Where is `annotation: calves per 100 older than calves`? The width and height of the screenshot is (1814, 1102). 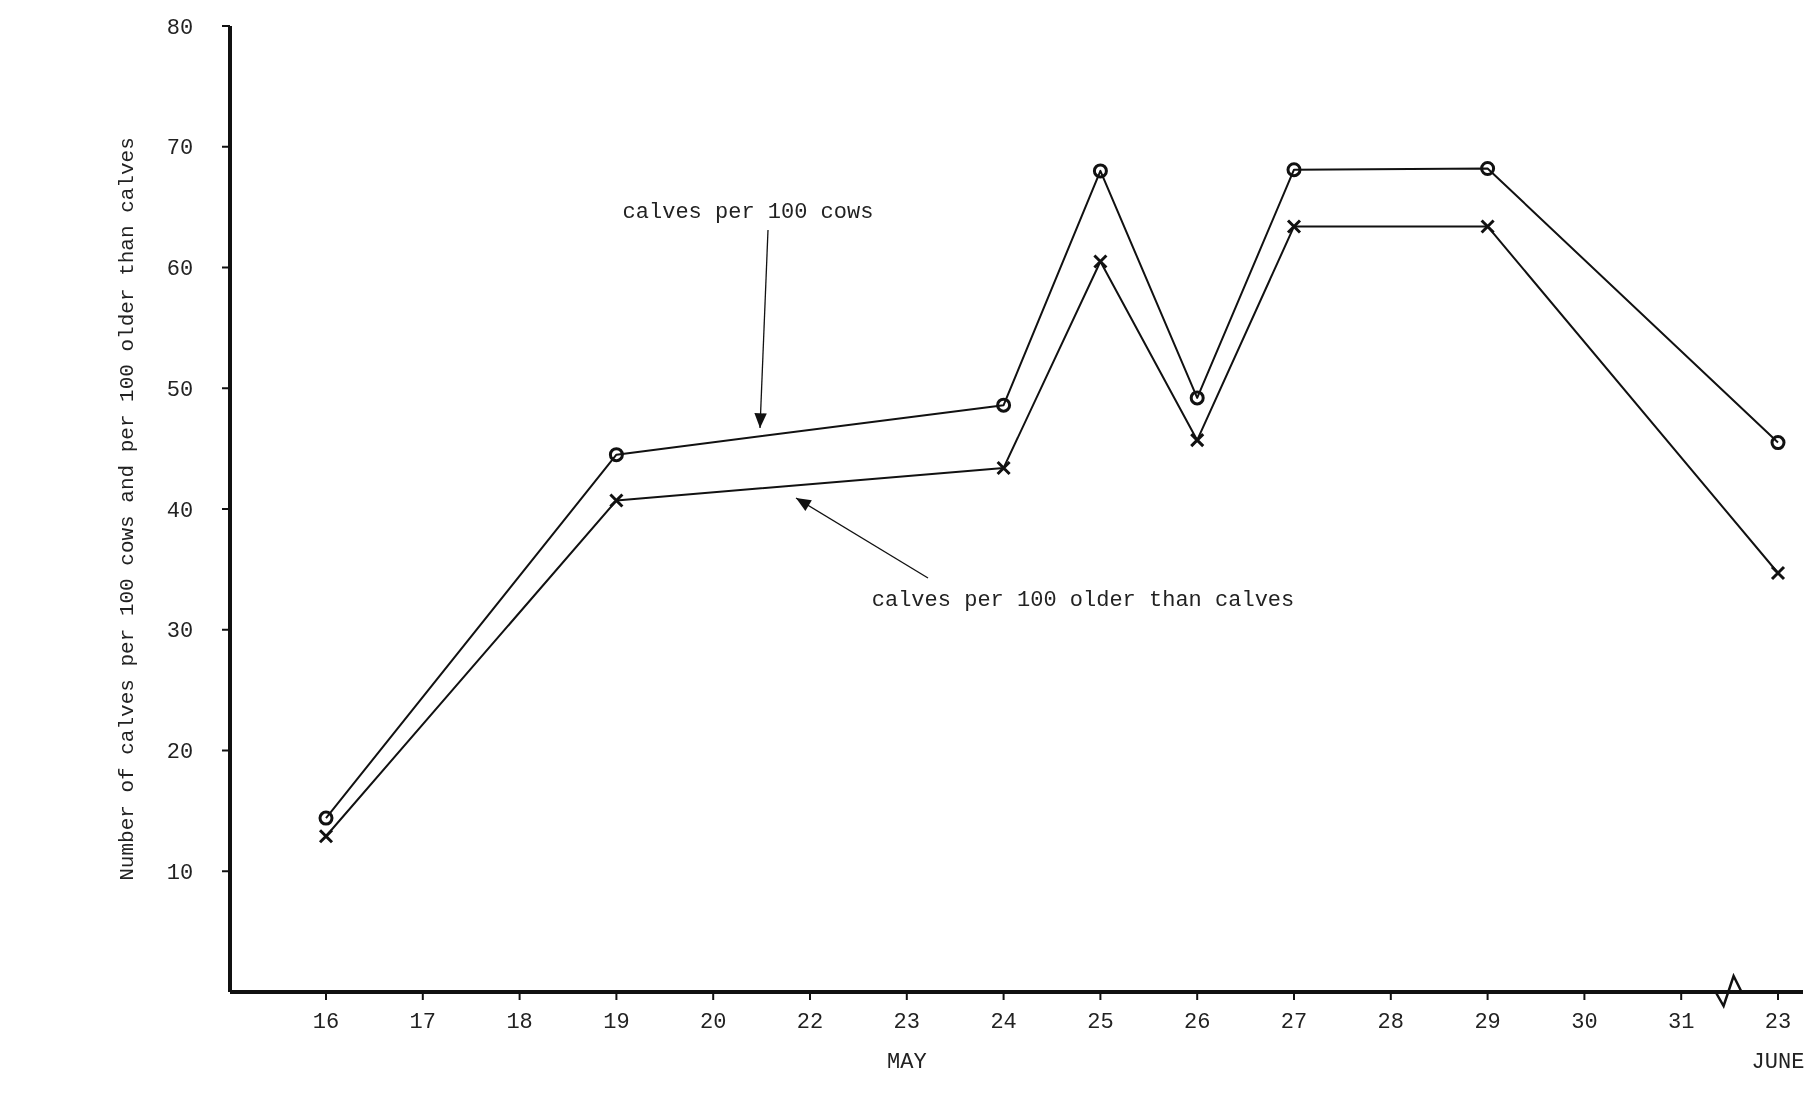
annotation: calves per 100 older than calves is located at coordinates (1083, 600).